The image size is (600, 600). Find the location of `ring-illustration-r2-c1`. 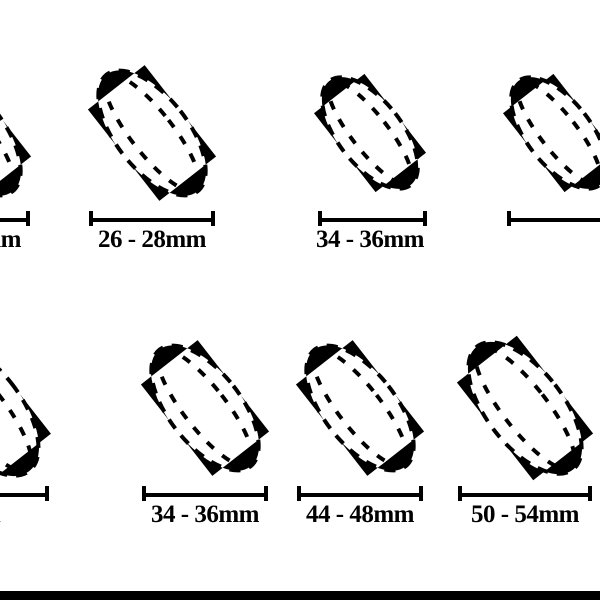

ring-illustration-r2-c1 is located at coordinates (32, 412).